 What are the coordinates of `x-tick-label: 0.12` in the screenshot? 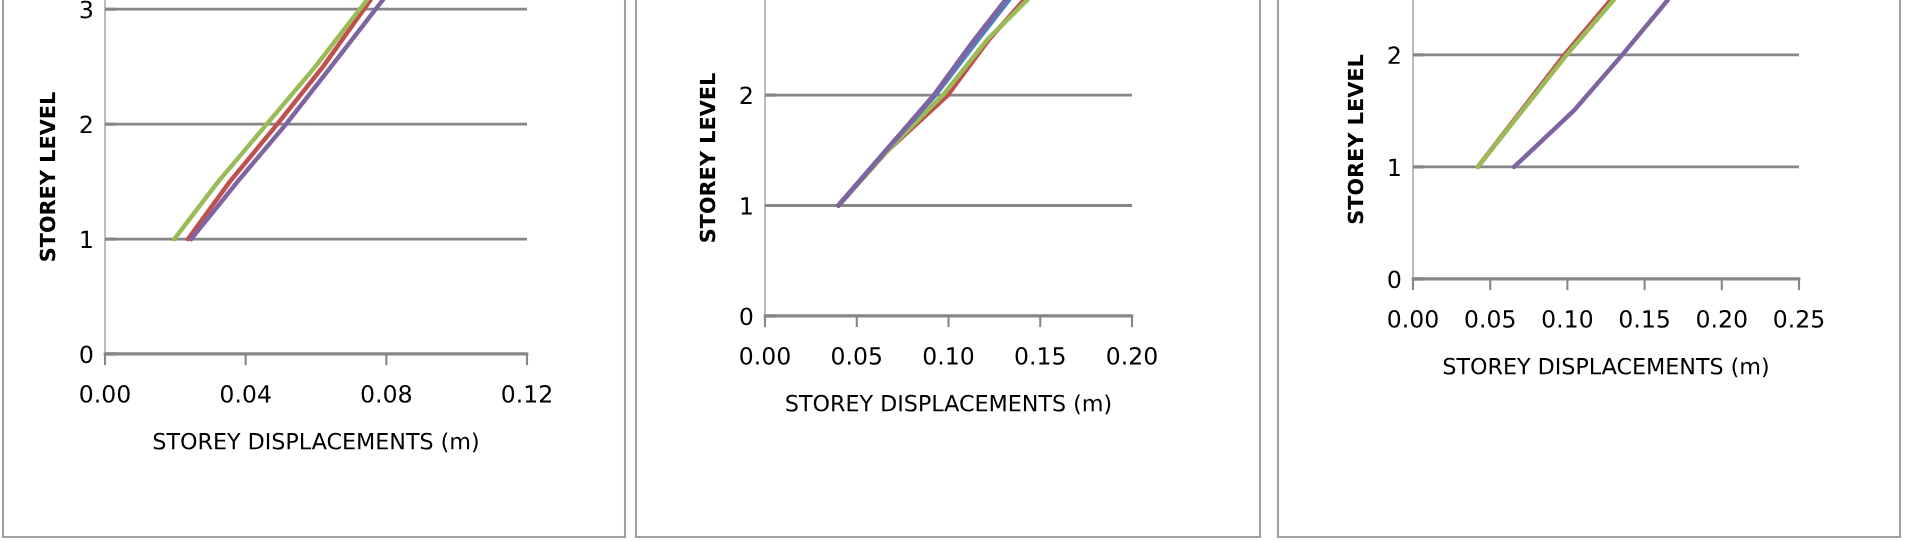 It's located at (526, 393).